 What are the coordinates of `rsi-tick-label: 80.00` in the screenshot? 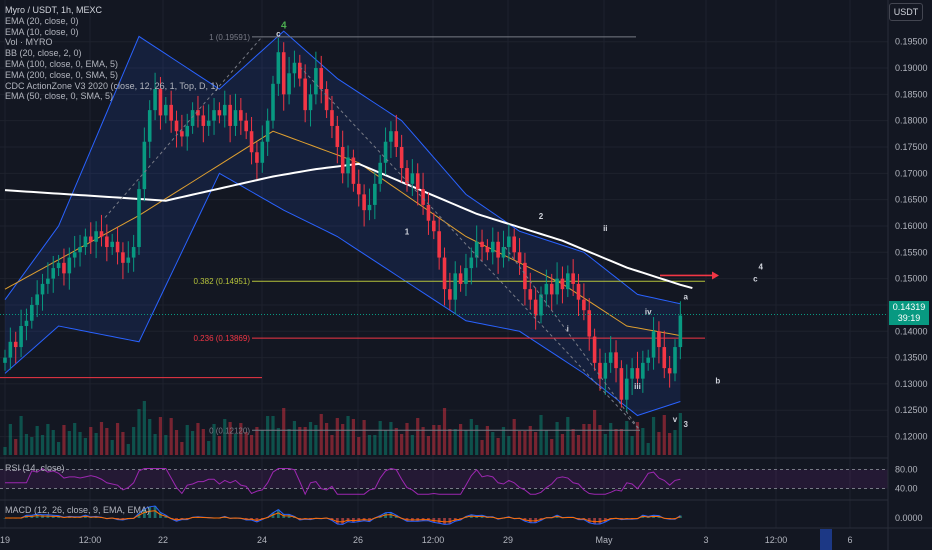 It's located at (906, 470).